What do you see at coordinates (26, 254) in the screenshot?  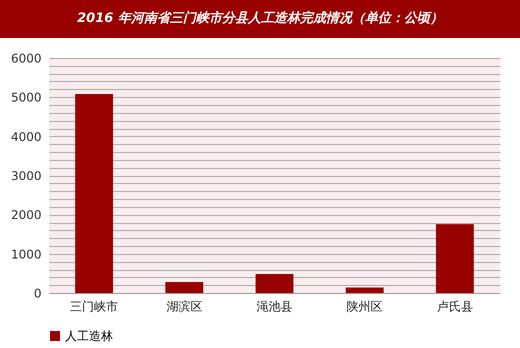 I see `y-tick-label: 1000` at bounding box center [26, 254].